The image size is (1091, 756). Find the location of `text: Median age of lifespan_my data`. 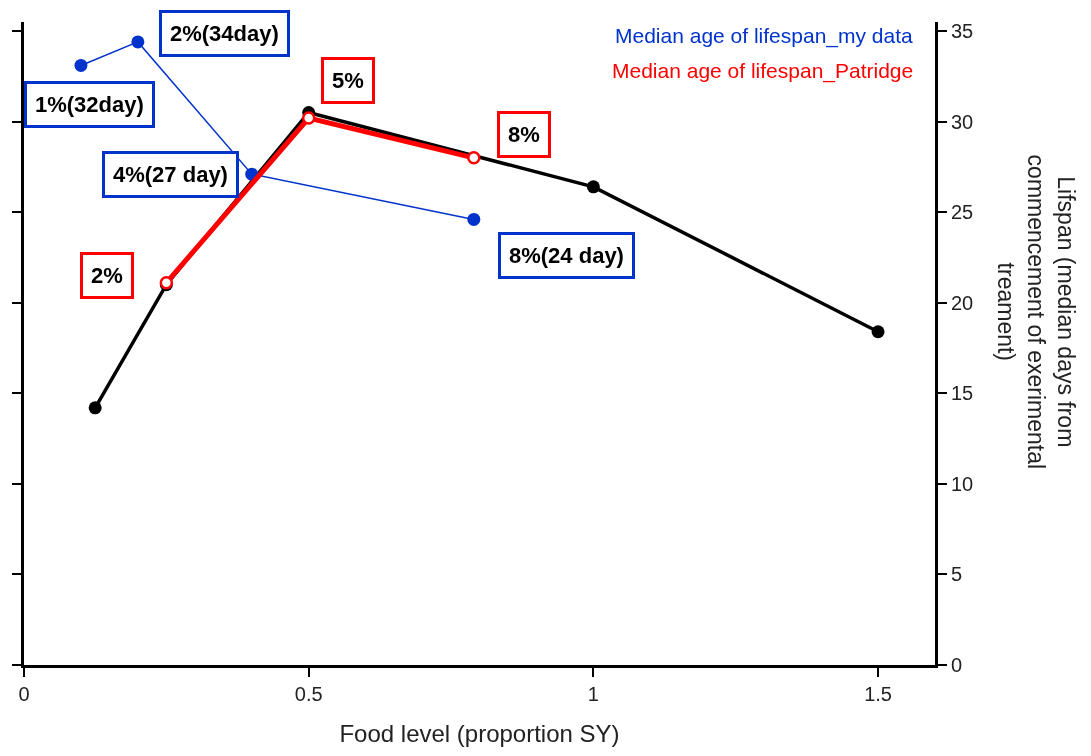

text: Median age of lifespan_my data is located at coordinates (764, 36).